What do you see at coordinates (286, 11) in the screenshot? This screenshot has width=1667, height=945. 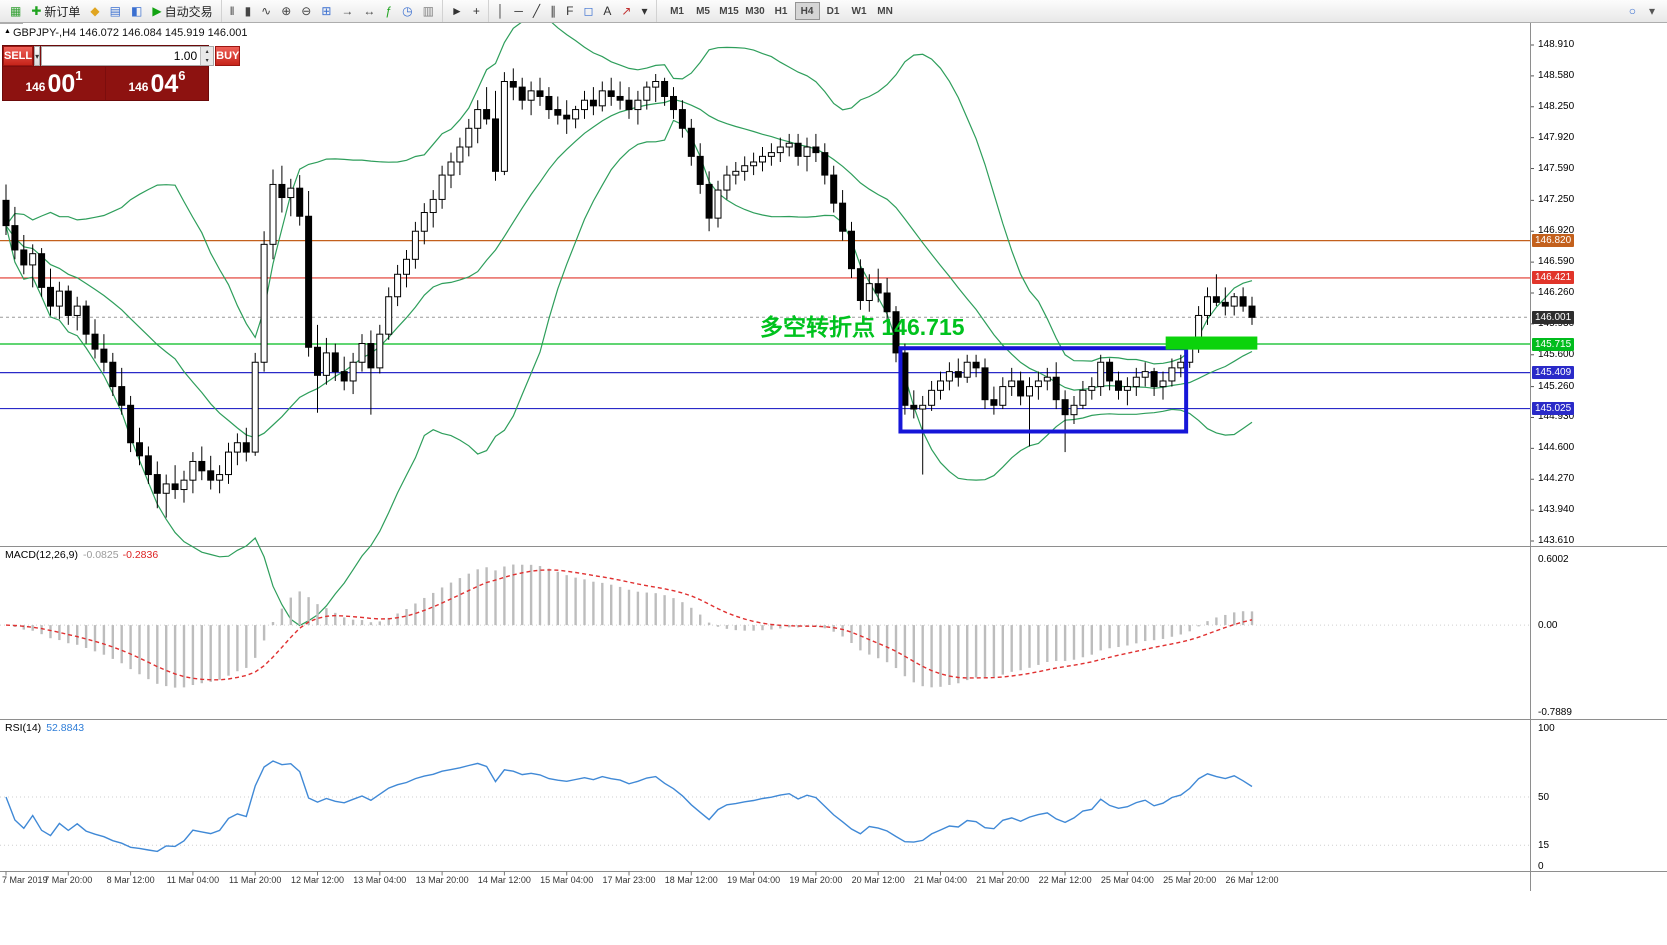 I see `zoom-in-button: ⊕` at bounding box center [286, 11].